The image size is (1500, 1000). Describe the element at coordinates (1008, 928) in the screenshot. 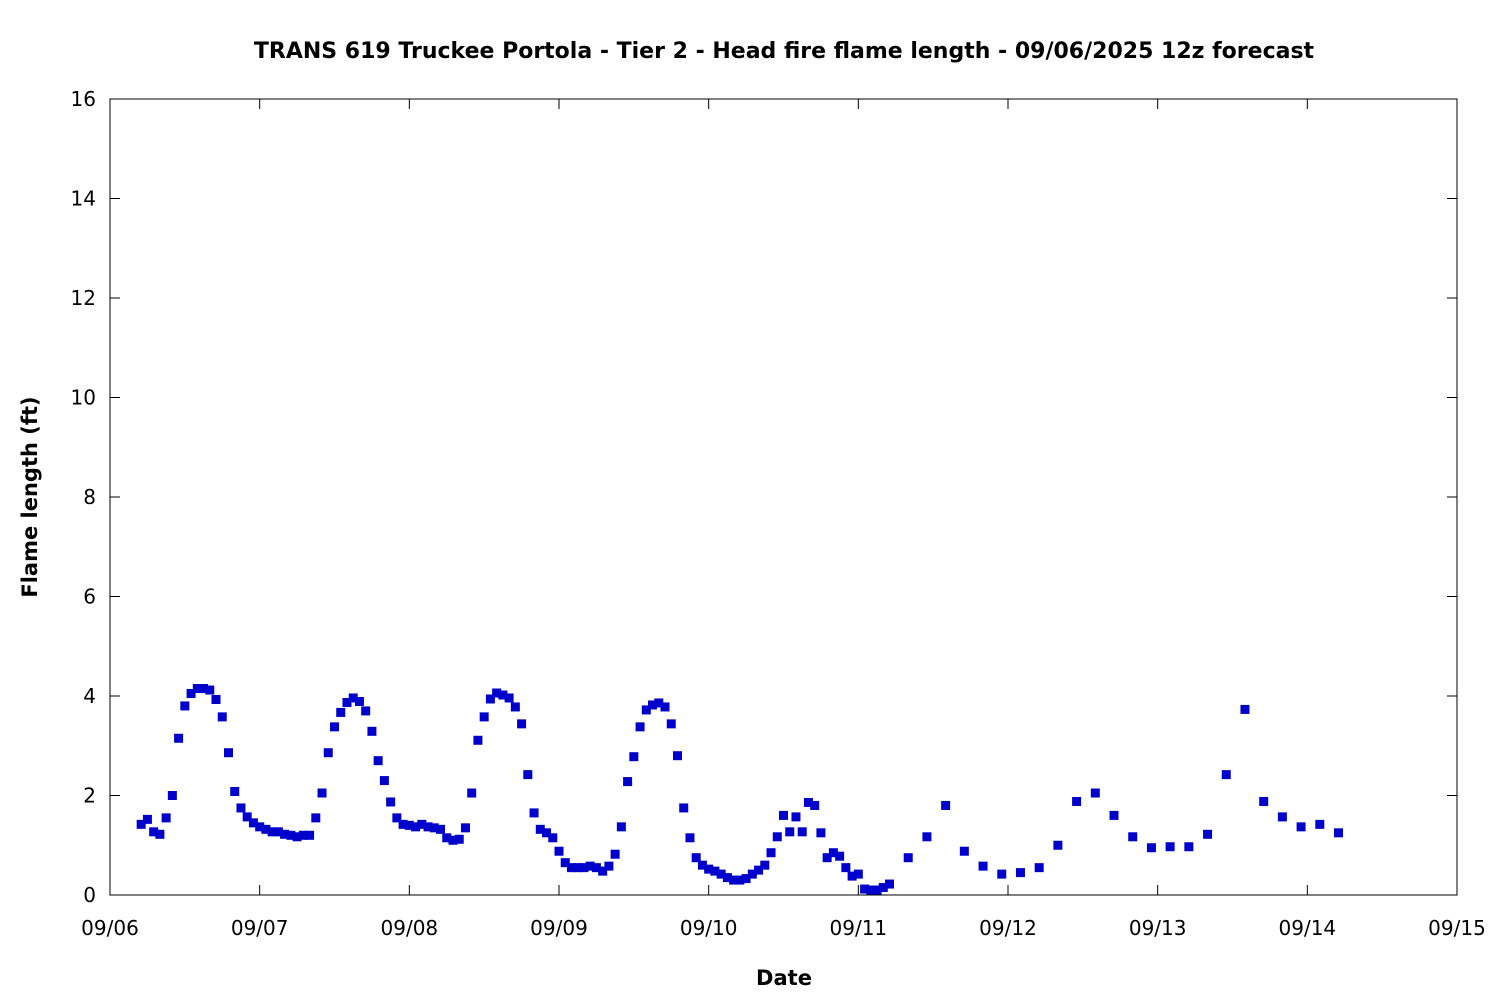

I see `x-tick-label: 09/12` at that location.